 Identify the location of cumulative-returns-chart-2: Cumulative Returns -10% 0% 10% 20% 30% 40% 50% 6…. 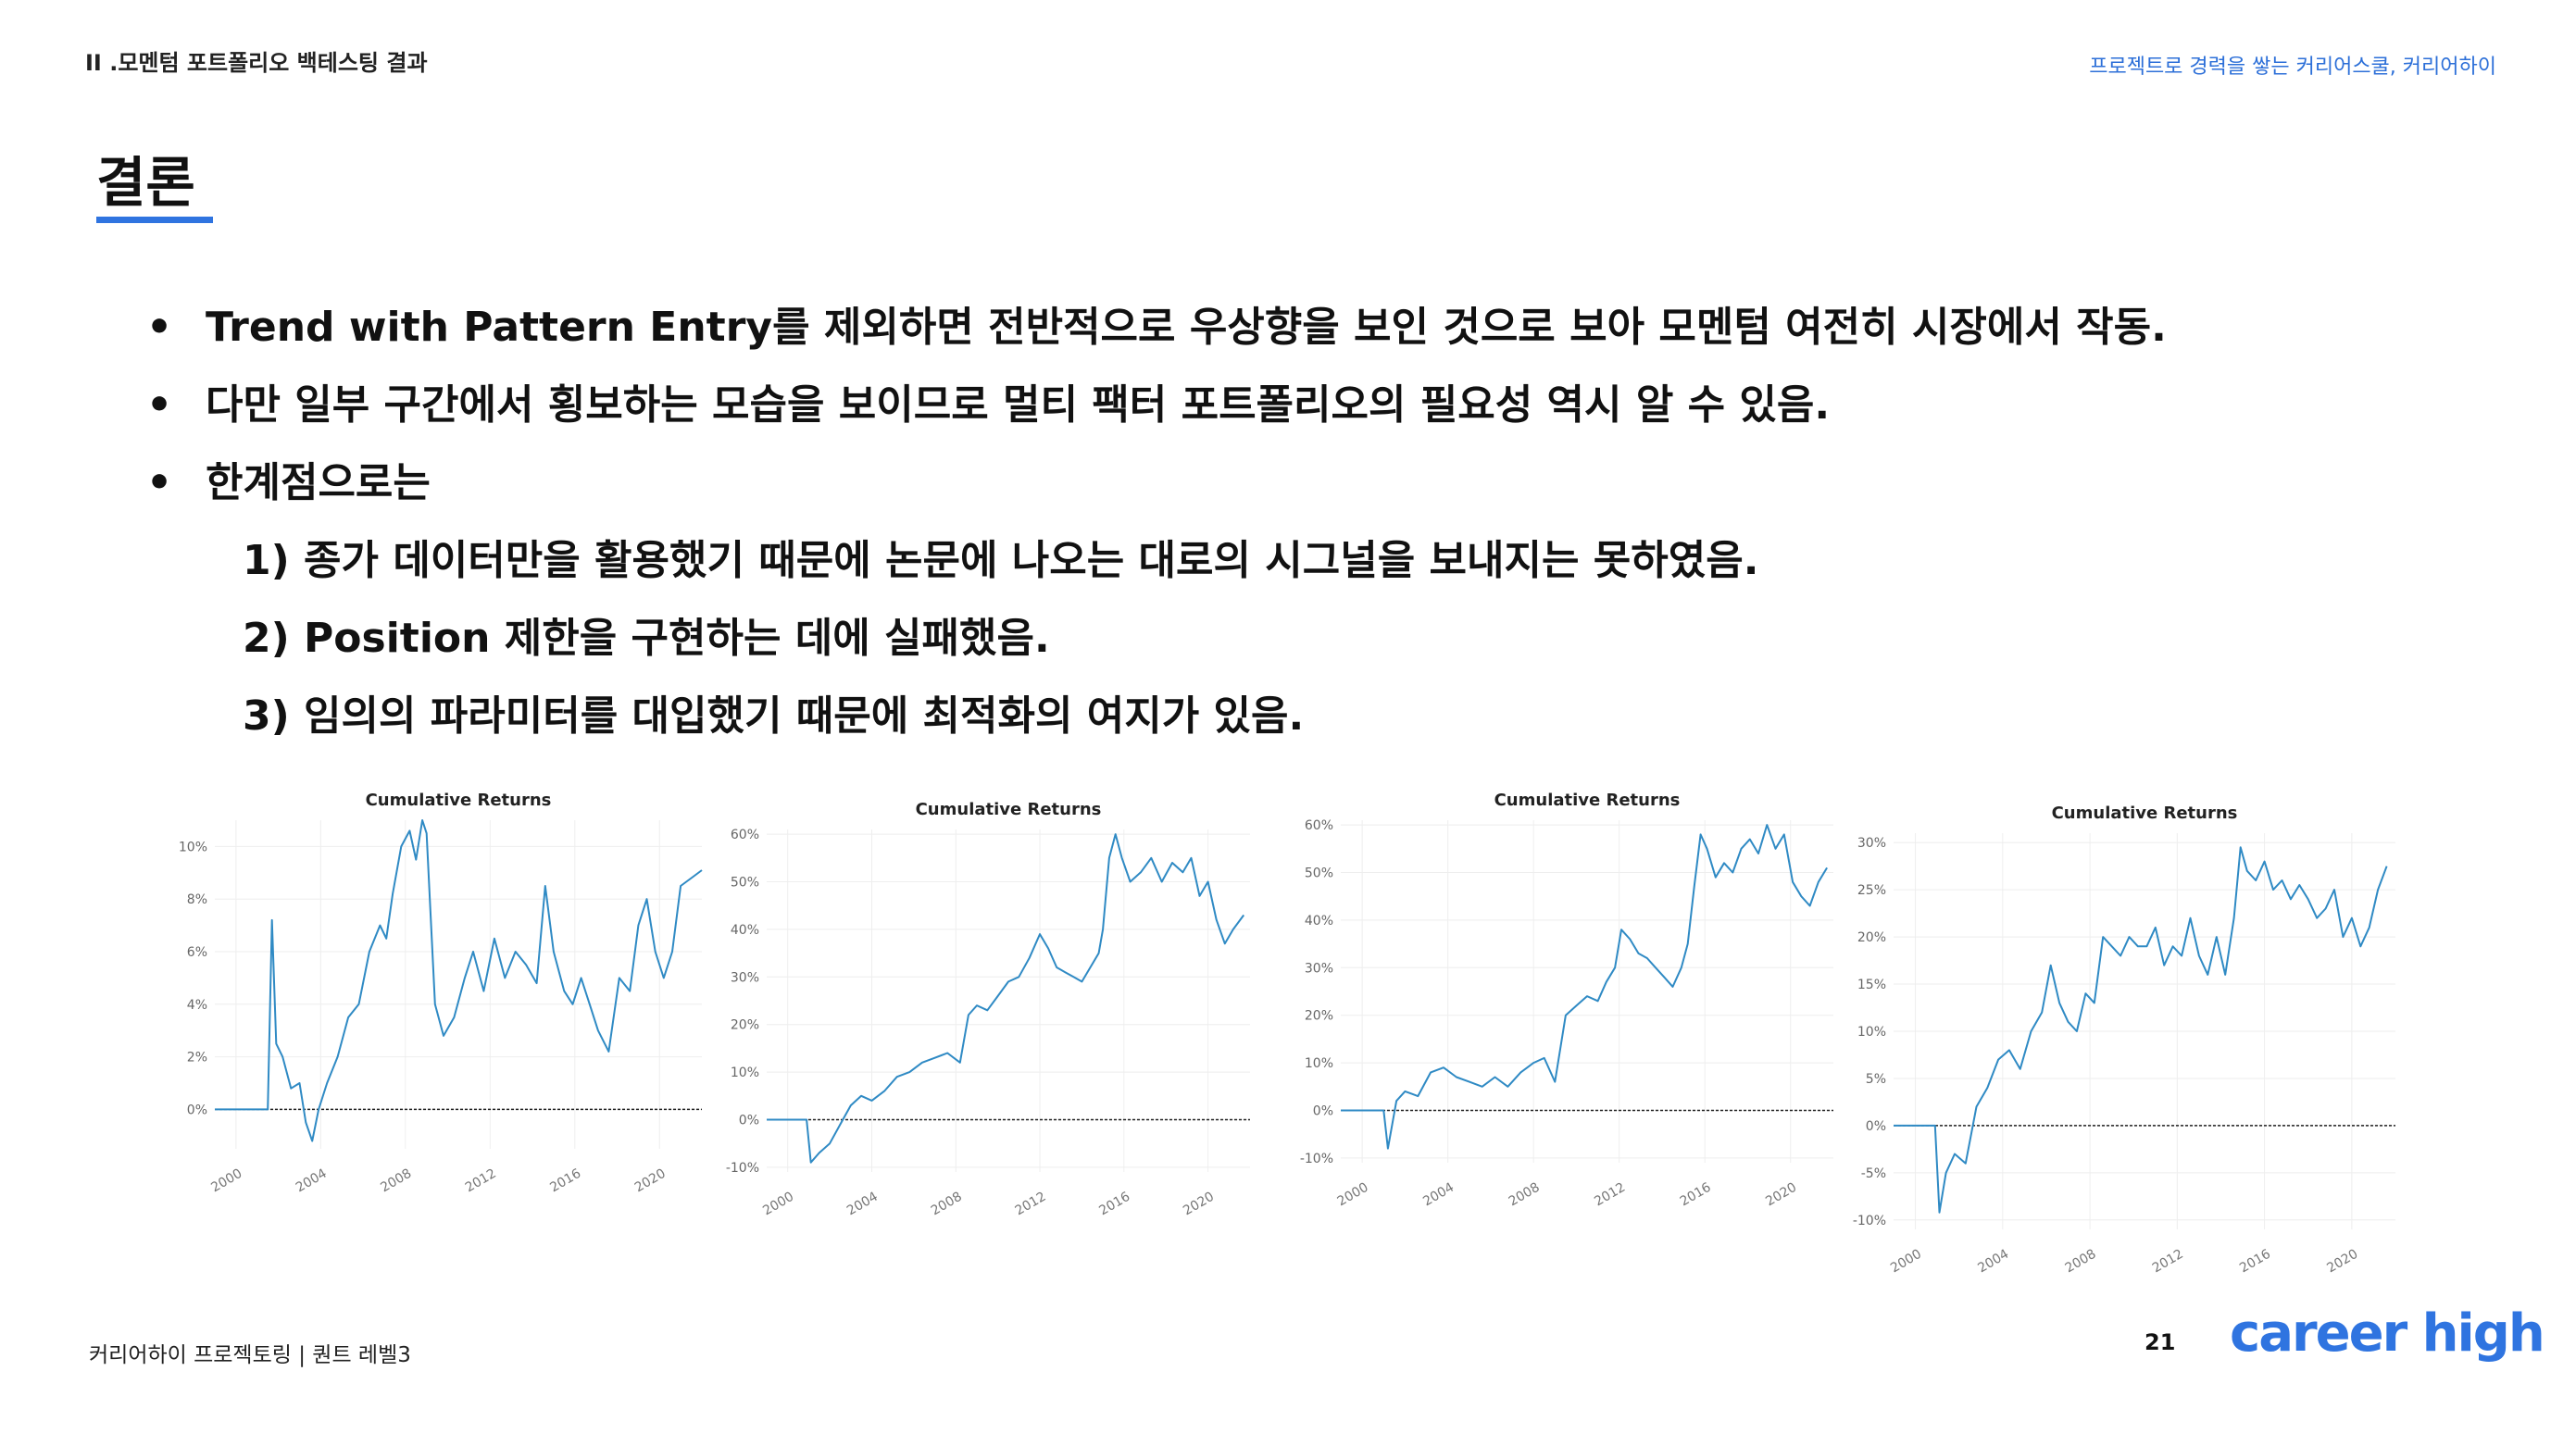
(988, 1009).